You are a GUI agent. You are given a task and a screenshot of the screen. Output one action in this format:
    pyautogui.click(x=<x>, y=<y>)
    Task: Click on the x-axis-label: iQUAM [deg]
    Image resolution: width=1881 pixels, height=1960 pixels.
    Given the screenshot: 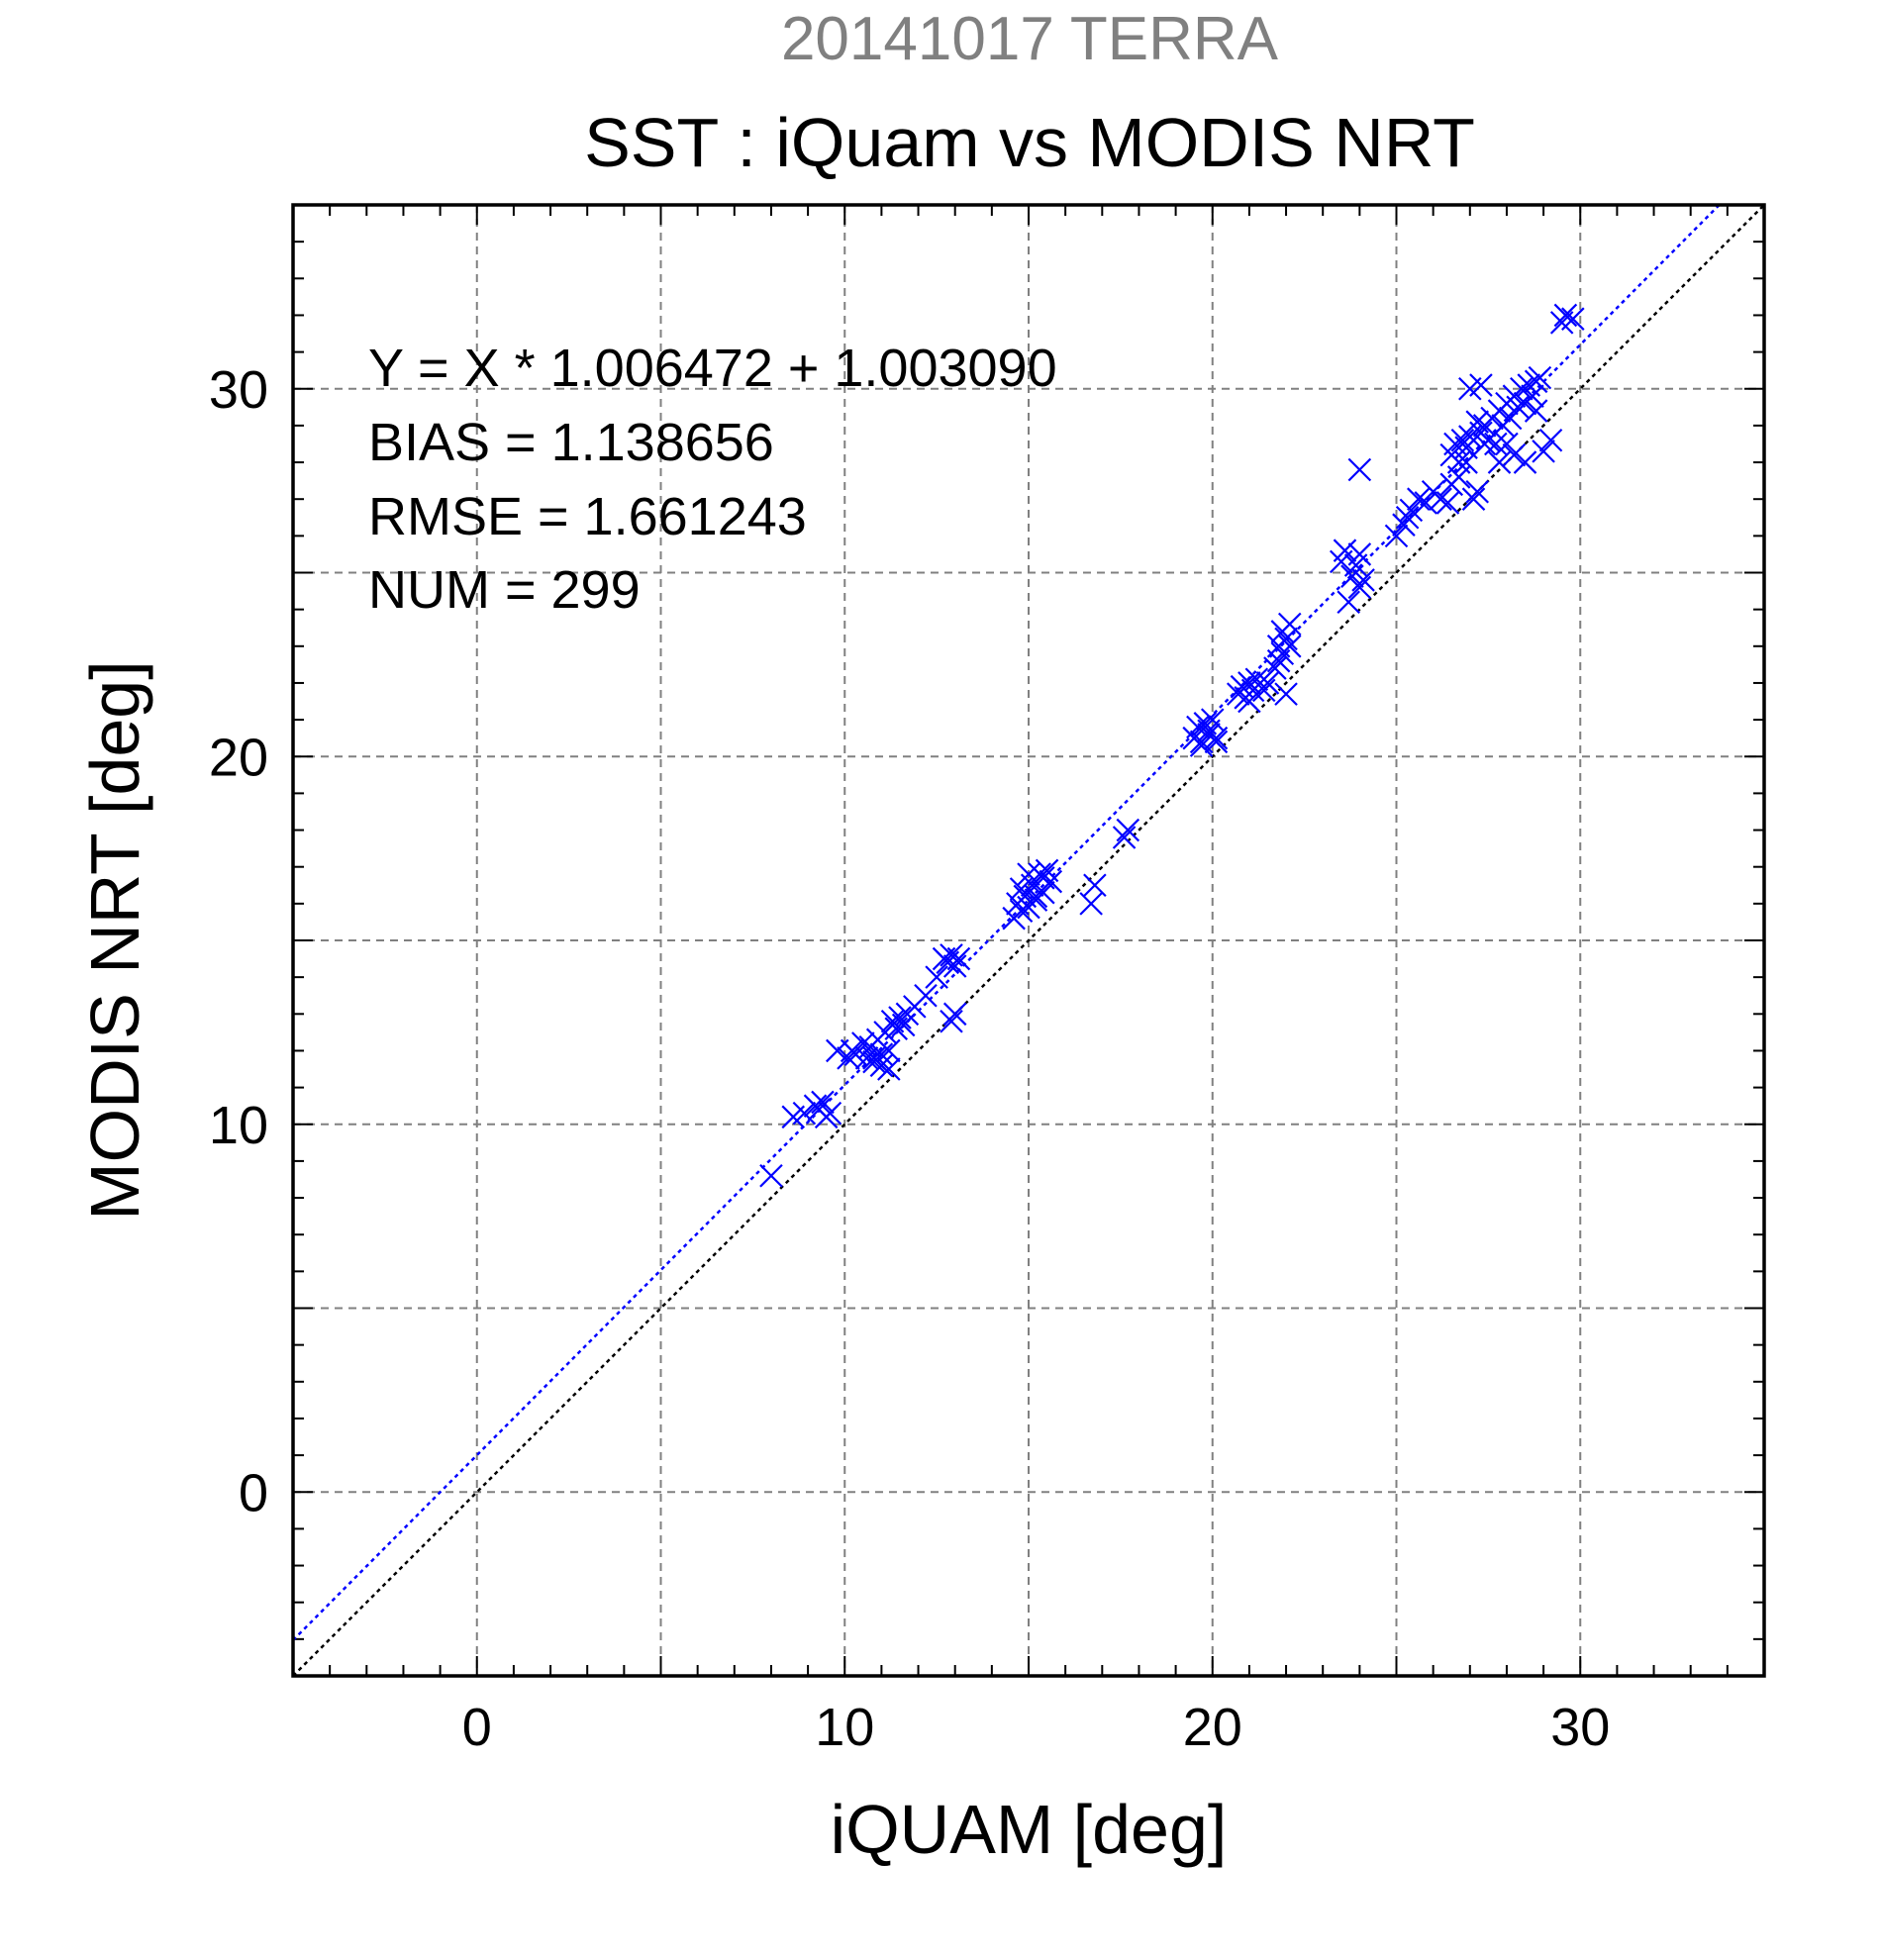 What is the action you would take?
    pyautogui.click(x=1030, y=1829)
    